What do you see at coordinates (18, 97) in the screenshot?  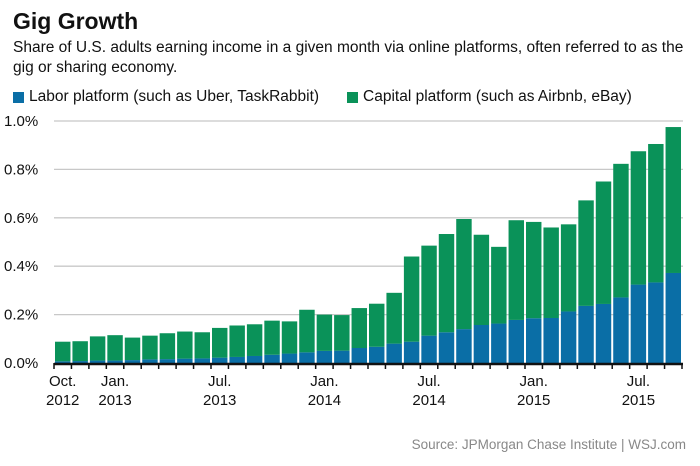 I see `legend-swatch-labor` at bounding box center [18, 97].